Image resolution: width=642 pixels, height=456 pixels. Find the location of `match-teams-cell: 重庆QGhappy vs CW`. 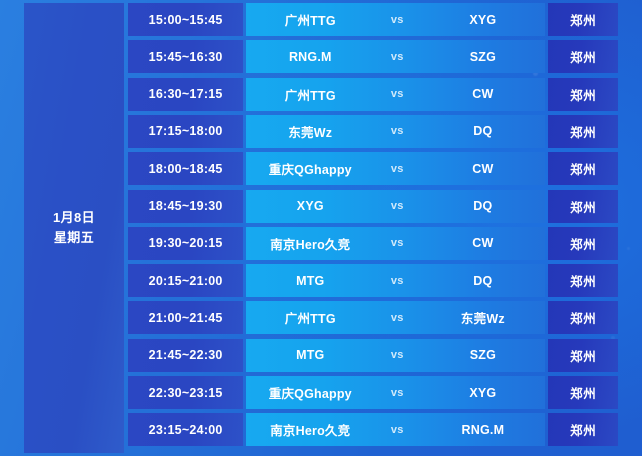

match-teams-cell: 重庆QGhappy vs CW is located at coordinates (396, 169).